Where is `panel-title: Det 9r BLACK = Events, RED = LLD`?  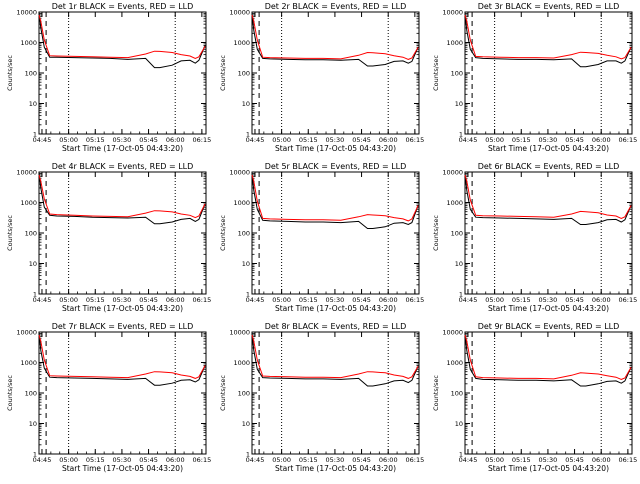
panel-title: Det 9r BLACK = Events, RED = LLD is located at coordinates (549, 326).